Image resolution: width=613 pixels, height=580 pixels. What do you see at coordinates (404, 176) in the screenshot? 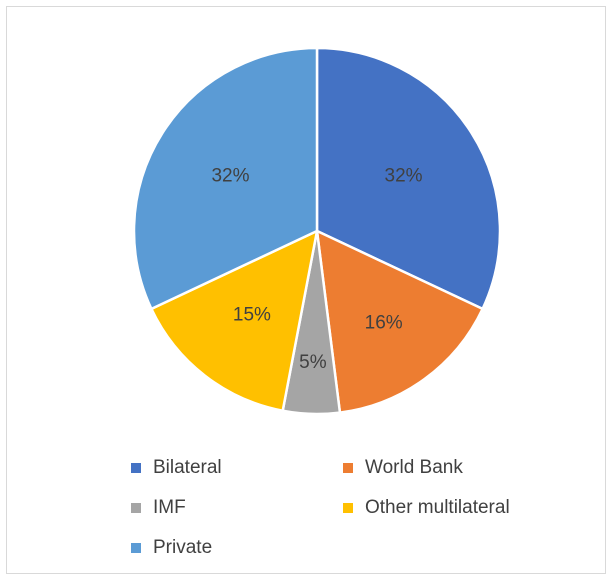
I see `data-label-bilateral: 32%` at bounding box center [404, 176].